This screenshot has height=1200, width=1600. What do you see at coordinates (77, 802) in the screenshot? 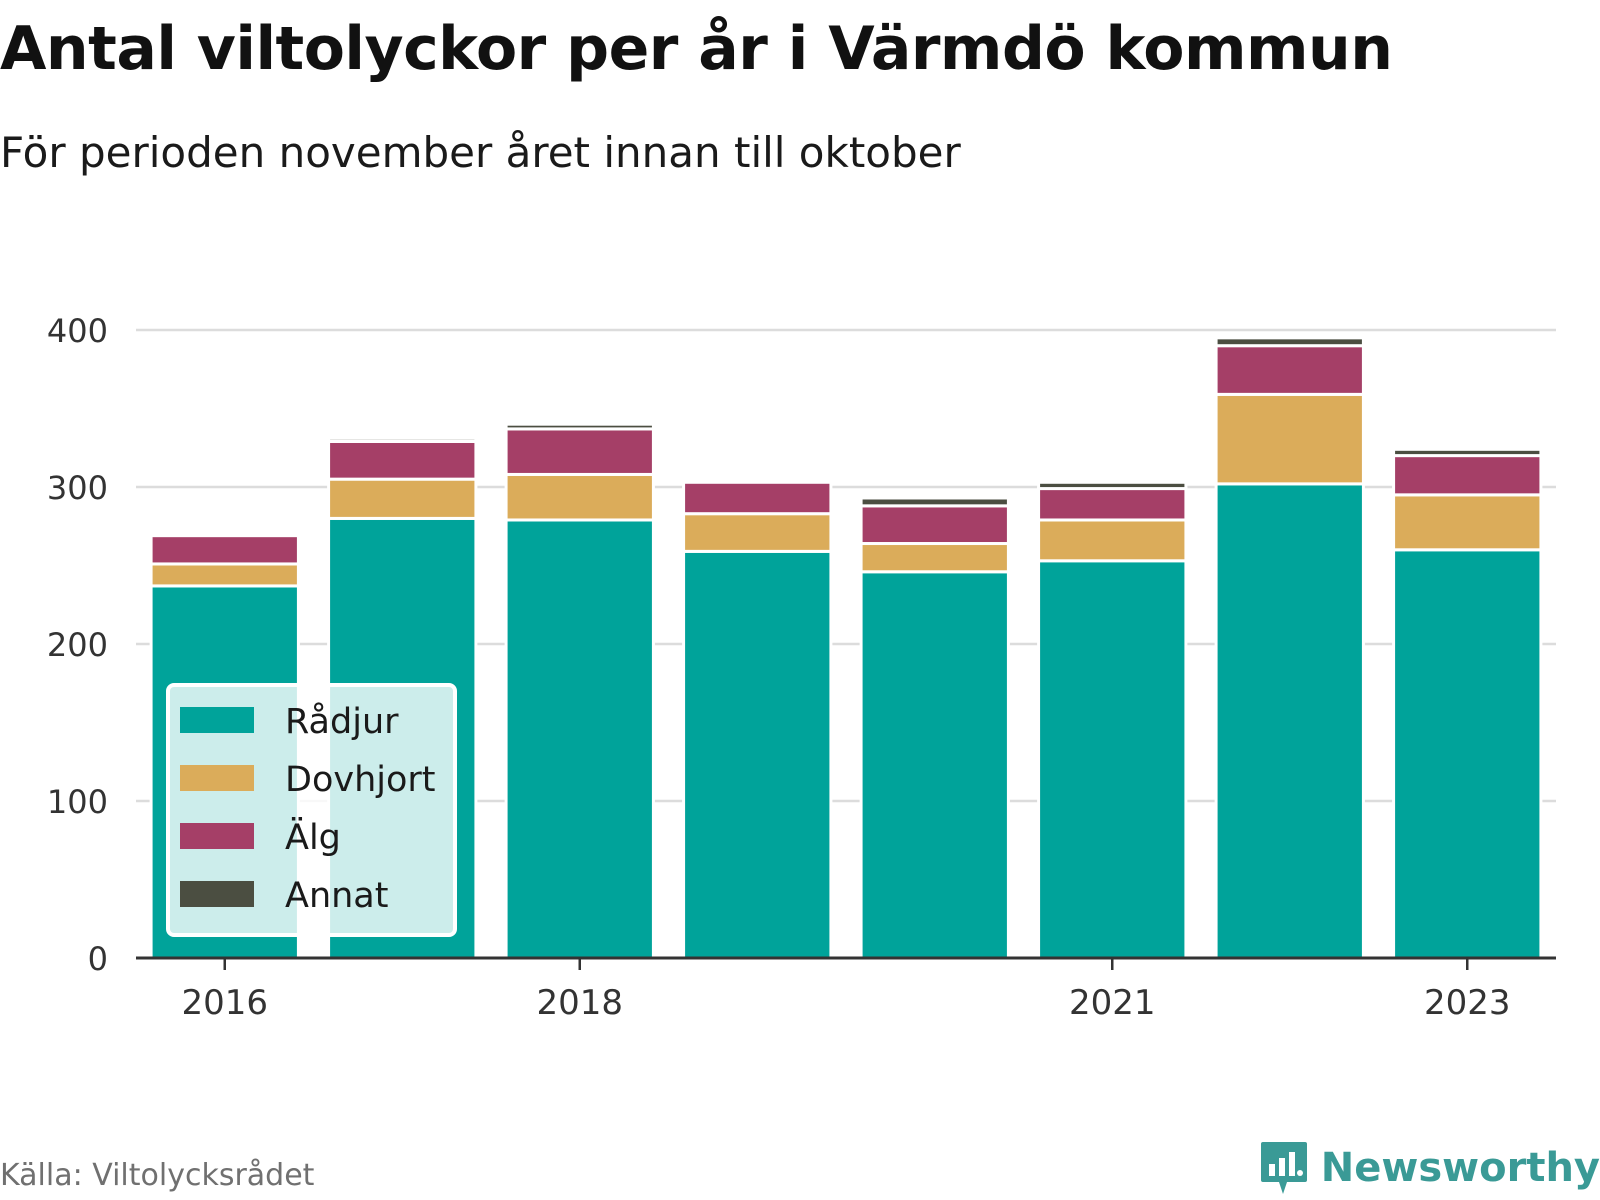
I see `y-tick-label: 100` at bounding box center [77, 802].